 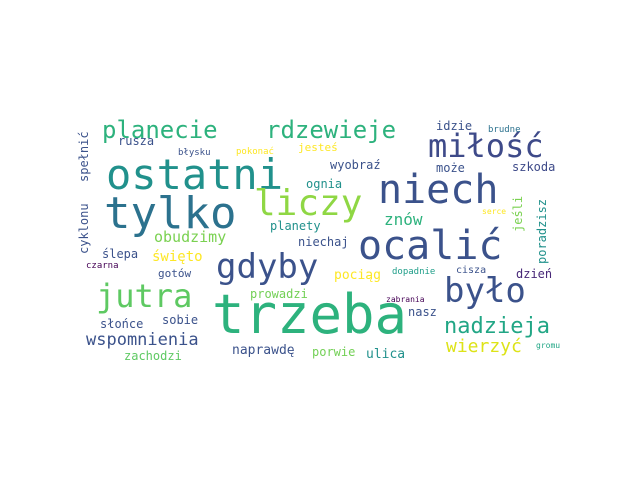 What do you see at coordinates (548, 345) in the screenshot?
I see `word-cloud-word: gromu` at bounding box center [548, 345].